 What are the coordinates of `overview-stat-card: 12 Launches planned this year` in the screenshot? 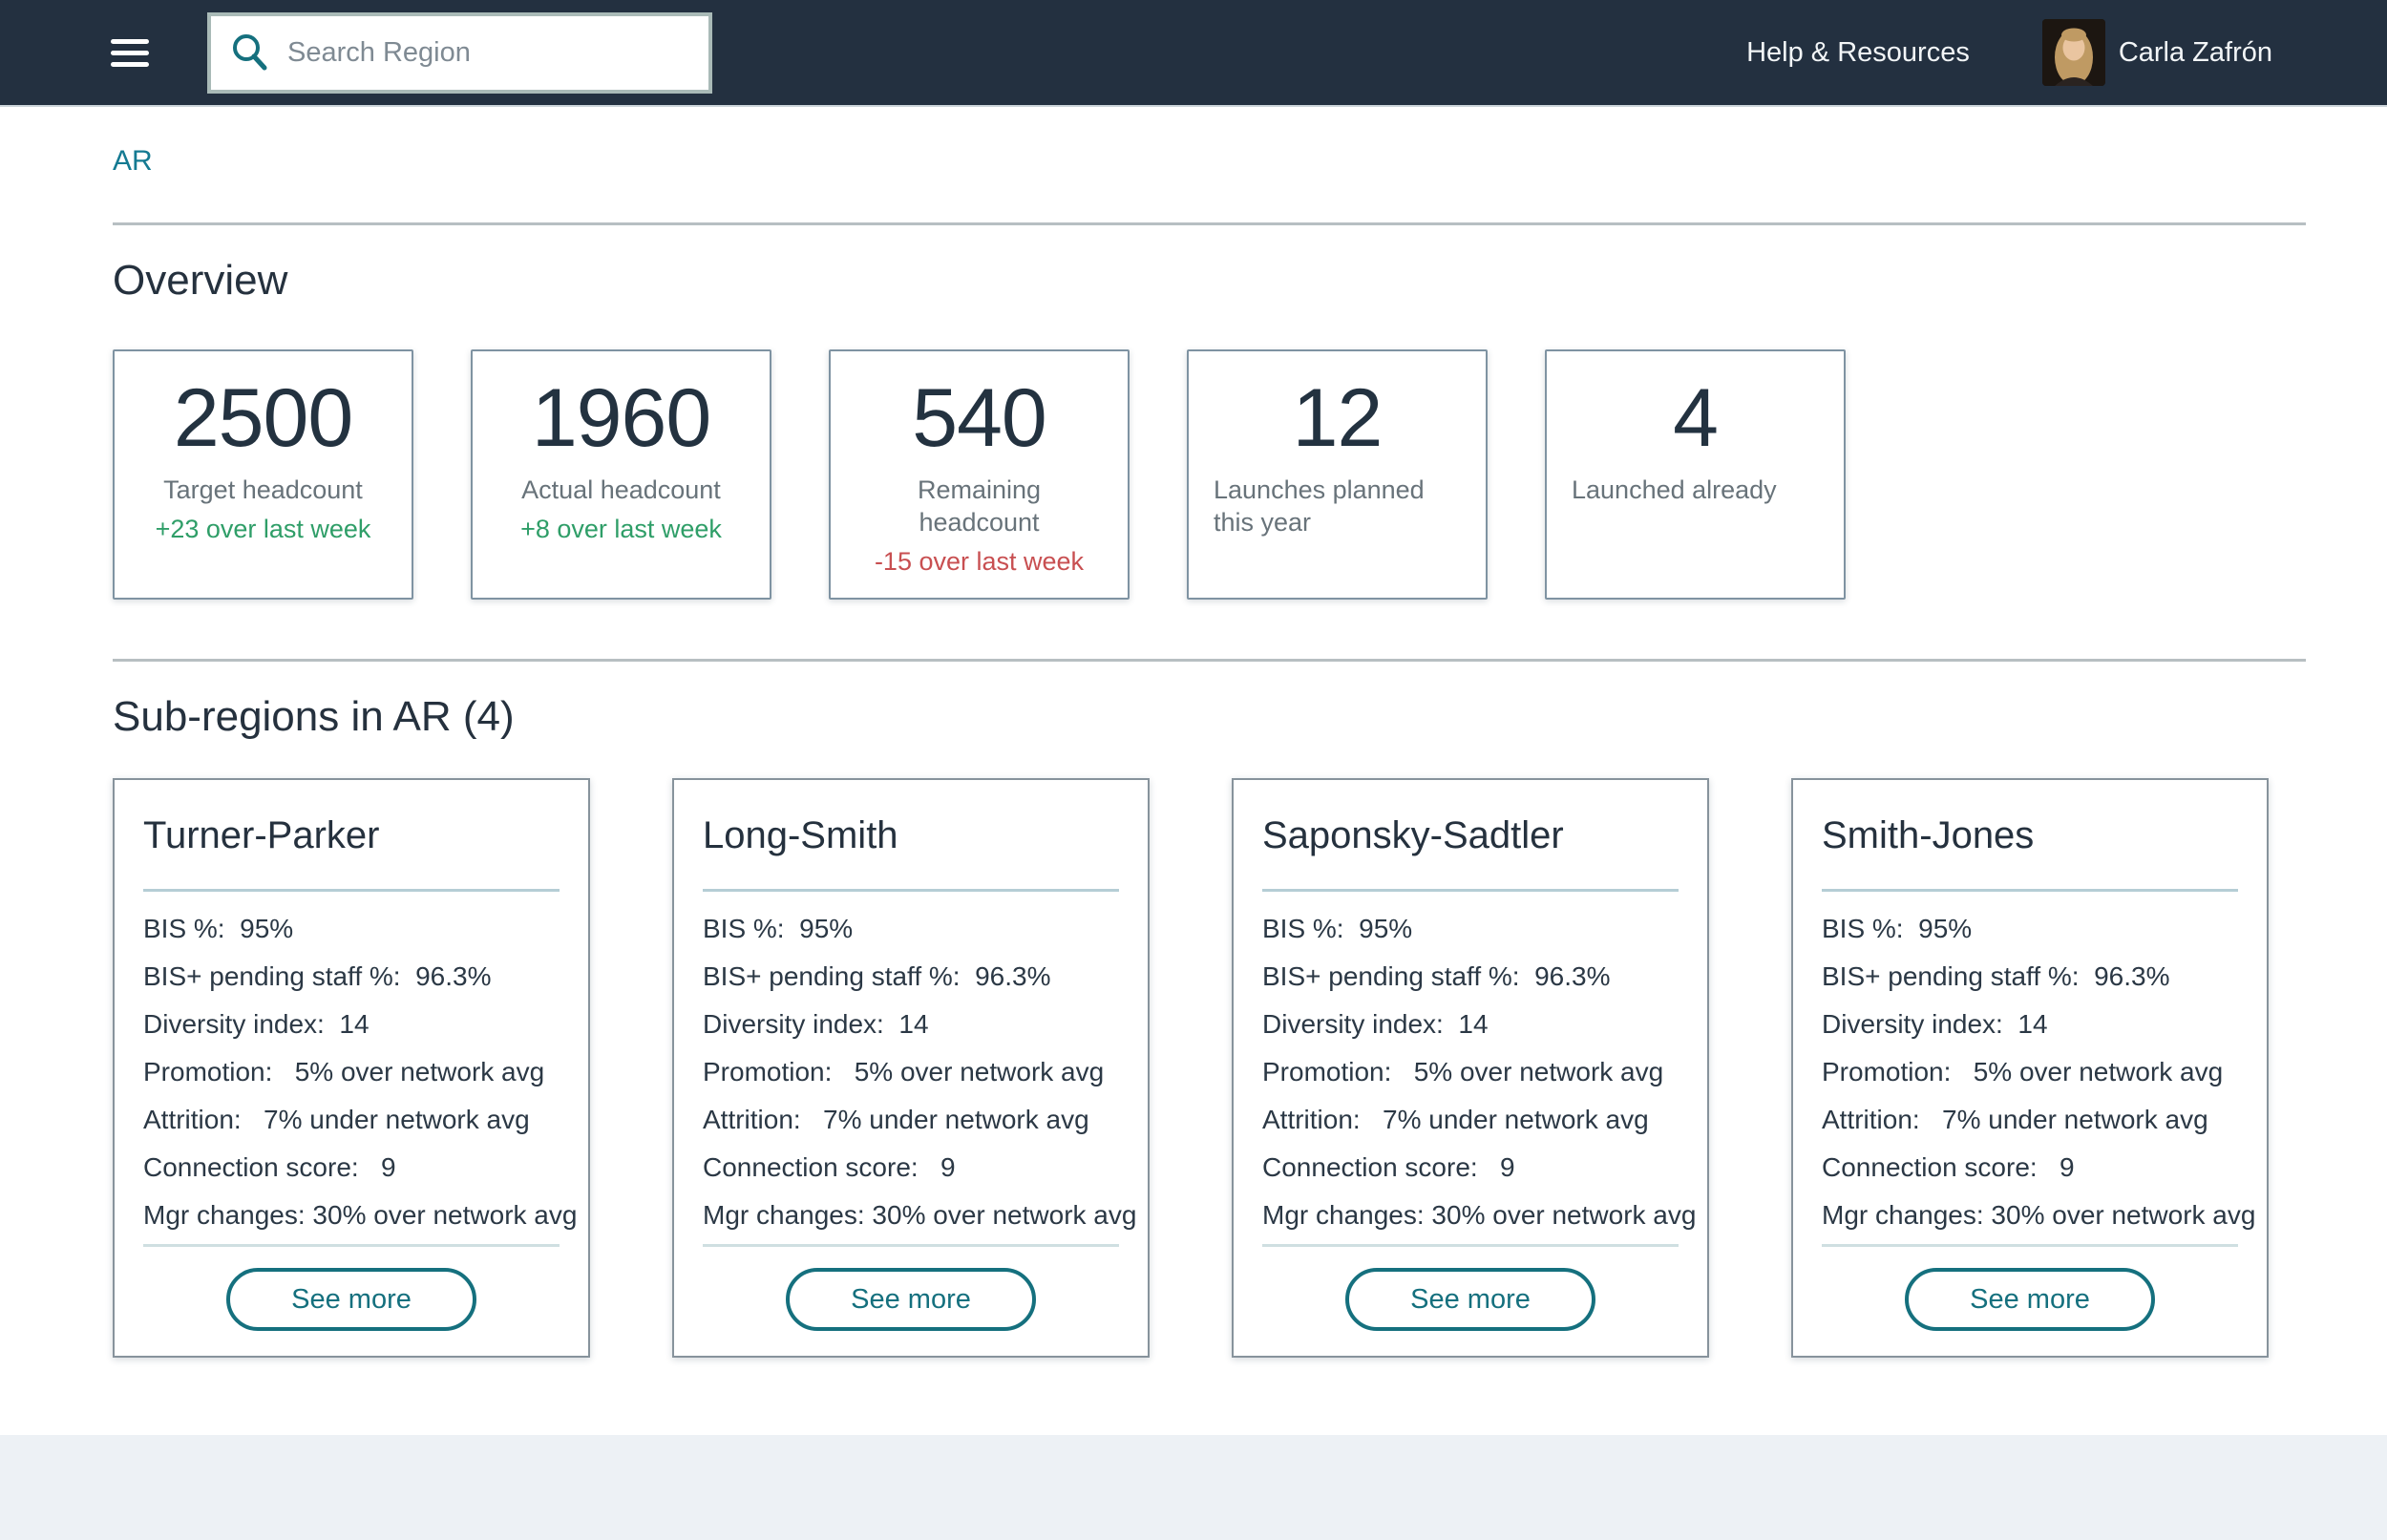 It's located at (1337, 474).